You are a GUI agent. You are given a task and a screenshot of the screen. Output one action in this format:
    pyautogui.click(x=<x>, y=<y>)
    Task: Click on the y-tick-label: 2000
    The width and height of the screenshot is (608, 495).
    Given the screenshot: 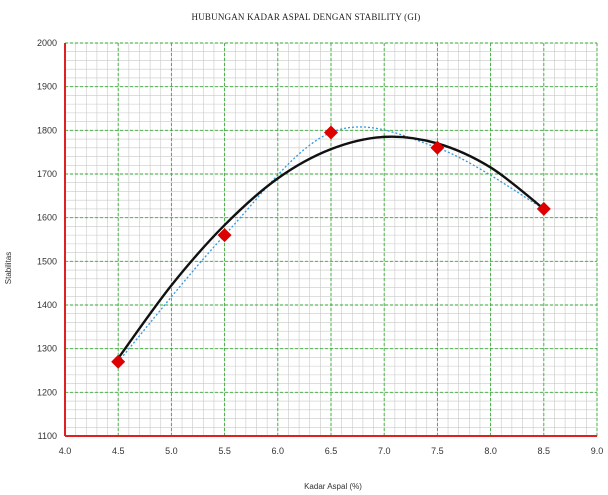 What is the action you would take?
    pyautogui.click(x=47, y=43)
    